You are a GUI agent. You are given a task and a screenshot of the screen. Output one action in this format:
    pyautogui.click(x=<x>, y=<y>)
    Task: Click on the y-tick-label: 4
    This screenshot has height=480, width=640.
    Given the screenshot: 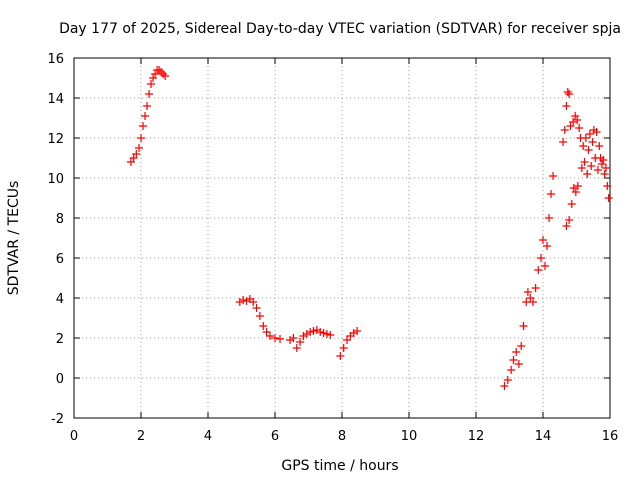 What is the action you would take?
    pyautogui.click(x=60, y=299)
    